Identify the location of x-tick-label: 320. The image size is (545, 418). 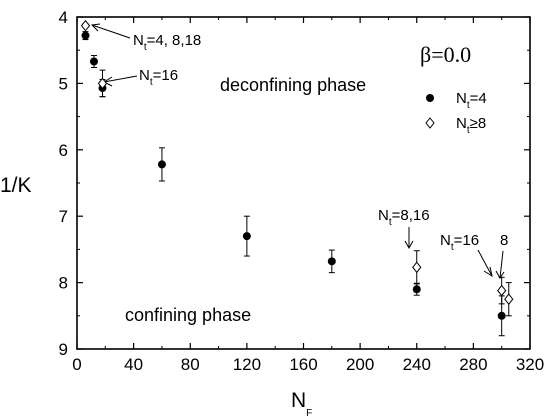
(530, 364).